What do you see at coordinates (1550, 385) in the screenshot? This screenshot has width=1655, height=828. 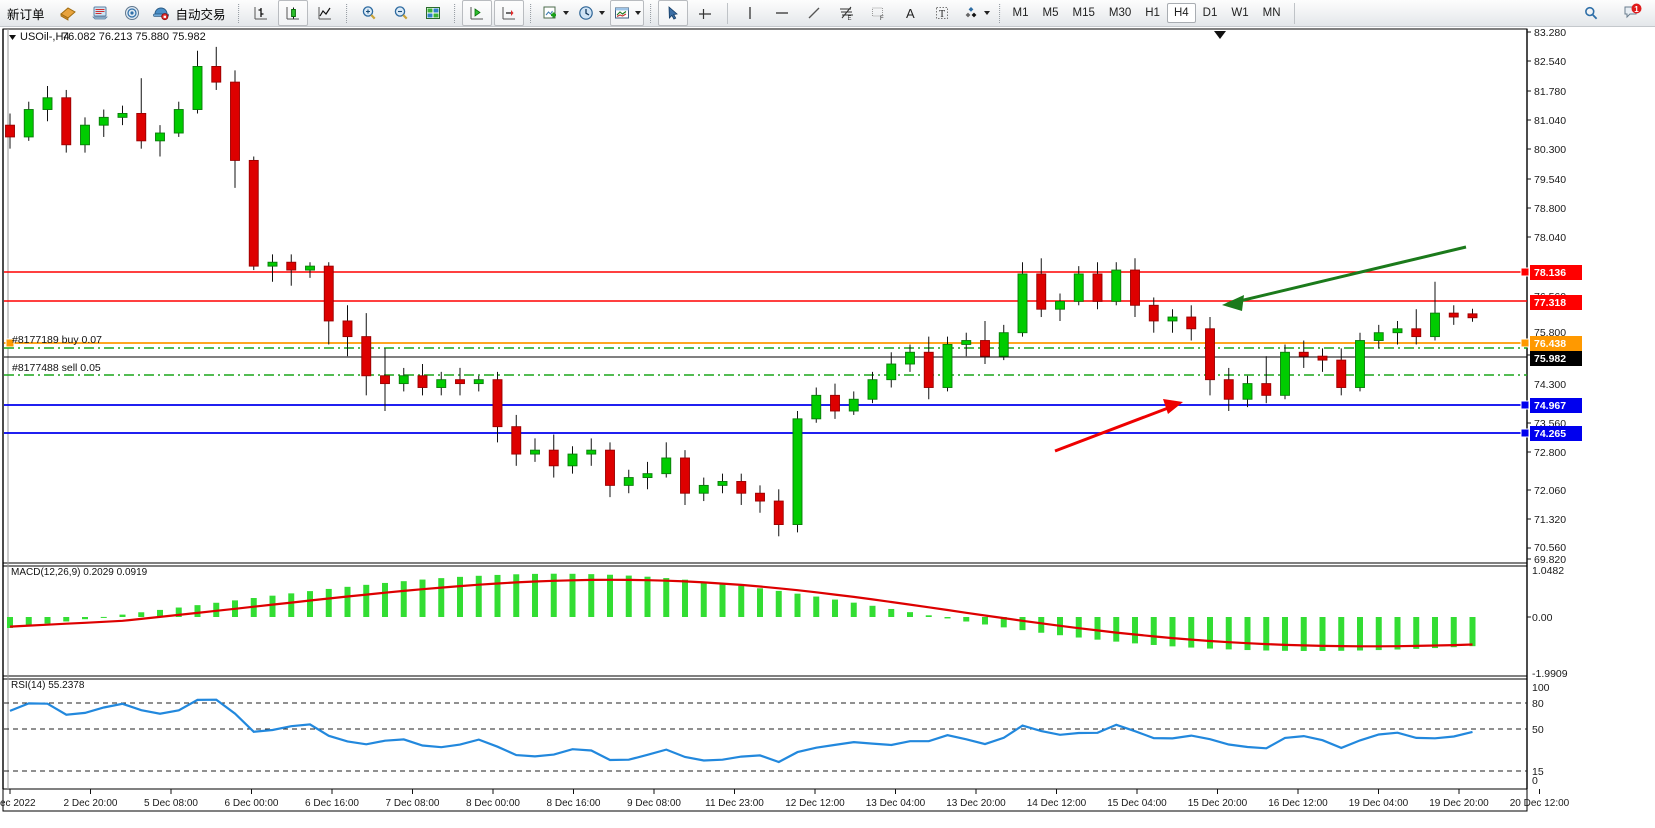 I see `price-tick: 74.300` at bounding box center [1550, 385].